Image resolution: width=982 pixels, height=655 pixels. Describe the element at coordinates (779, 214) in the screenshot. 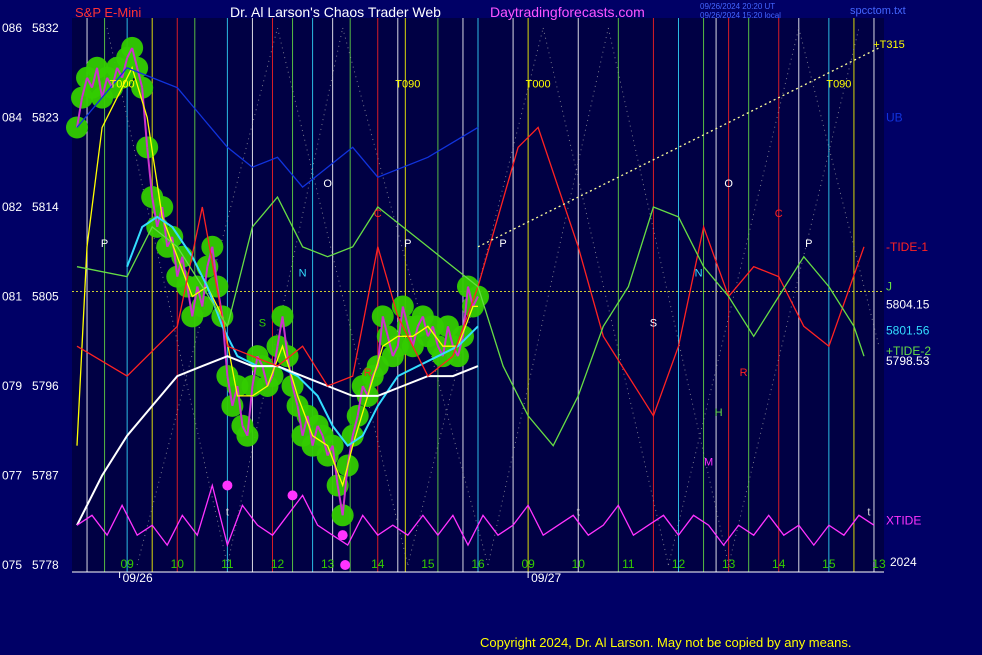

I see `event-mark: C` at that location.